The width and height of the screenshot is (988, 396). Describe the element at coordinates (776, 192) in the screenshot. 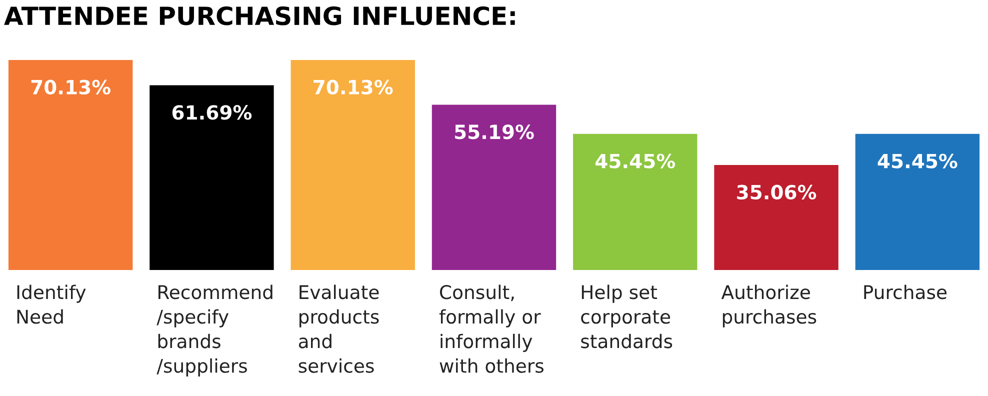

I see `data-label: 35.06%` at that location.